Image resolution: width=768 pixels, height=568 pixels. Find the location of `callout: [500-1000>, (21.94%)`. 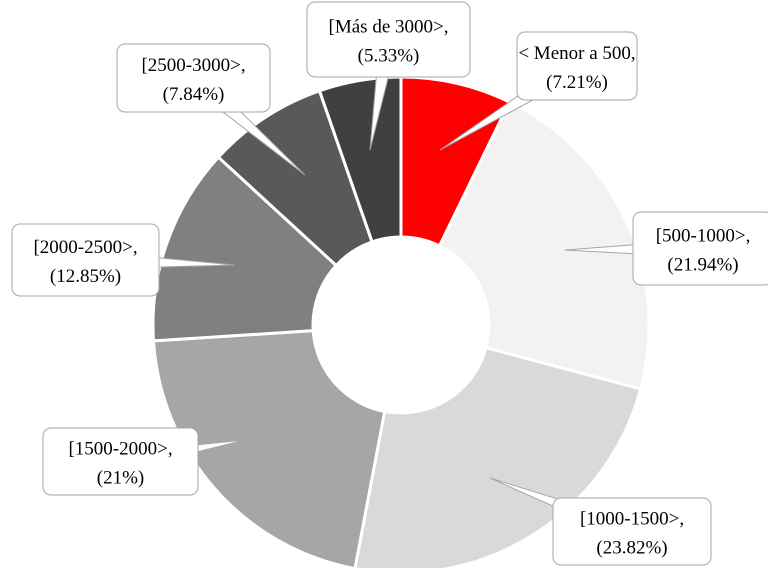

callout: [500-1000>, (21.94%) is located at coordinates (666, 248).